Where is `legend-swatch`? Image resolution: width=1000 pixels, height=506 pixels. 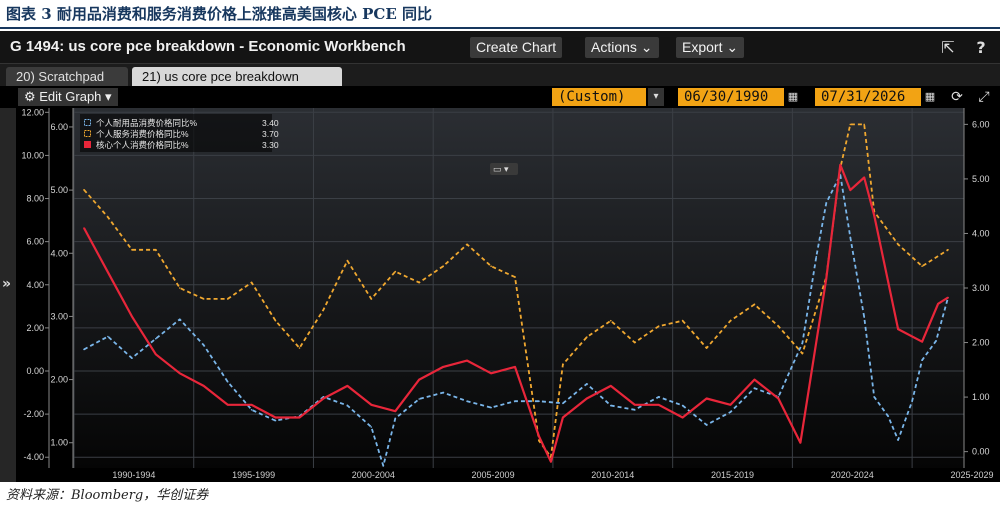
legend-swatch is located at coordinates (87, 144).